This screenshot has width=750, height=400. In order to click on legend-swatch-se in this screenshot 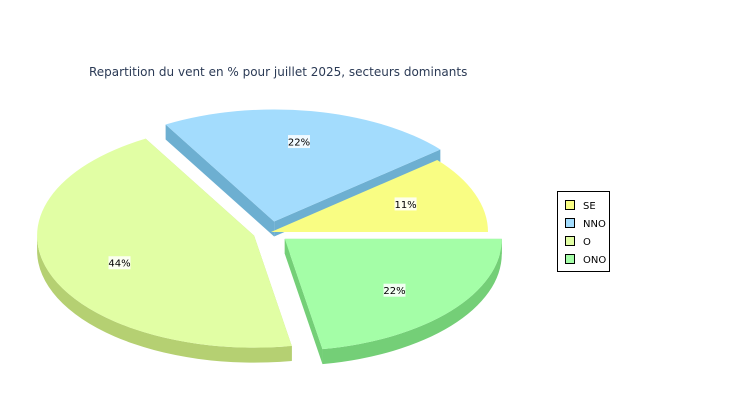, I will do `click(570, 205)`.